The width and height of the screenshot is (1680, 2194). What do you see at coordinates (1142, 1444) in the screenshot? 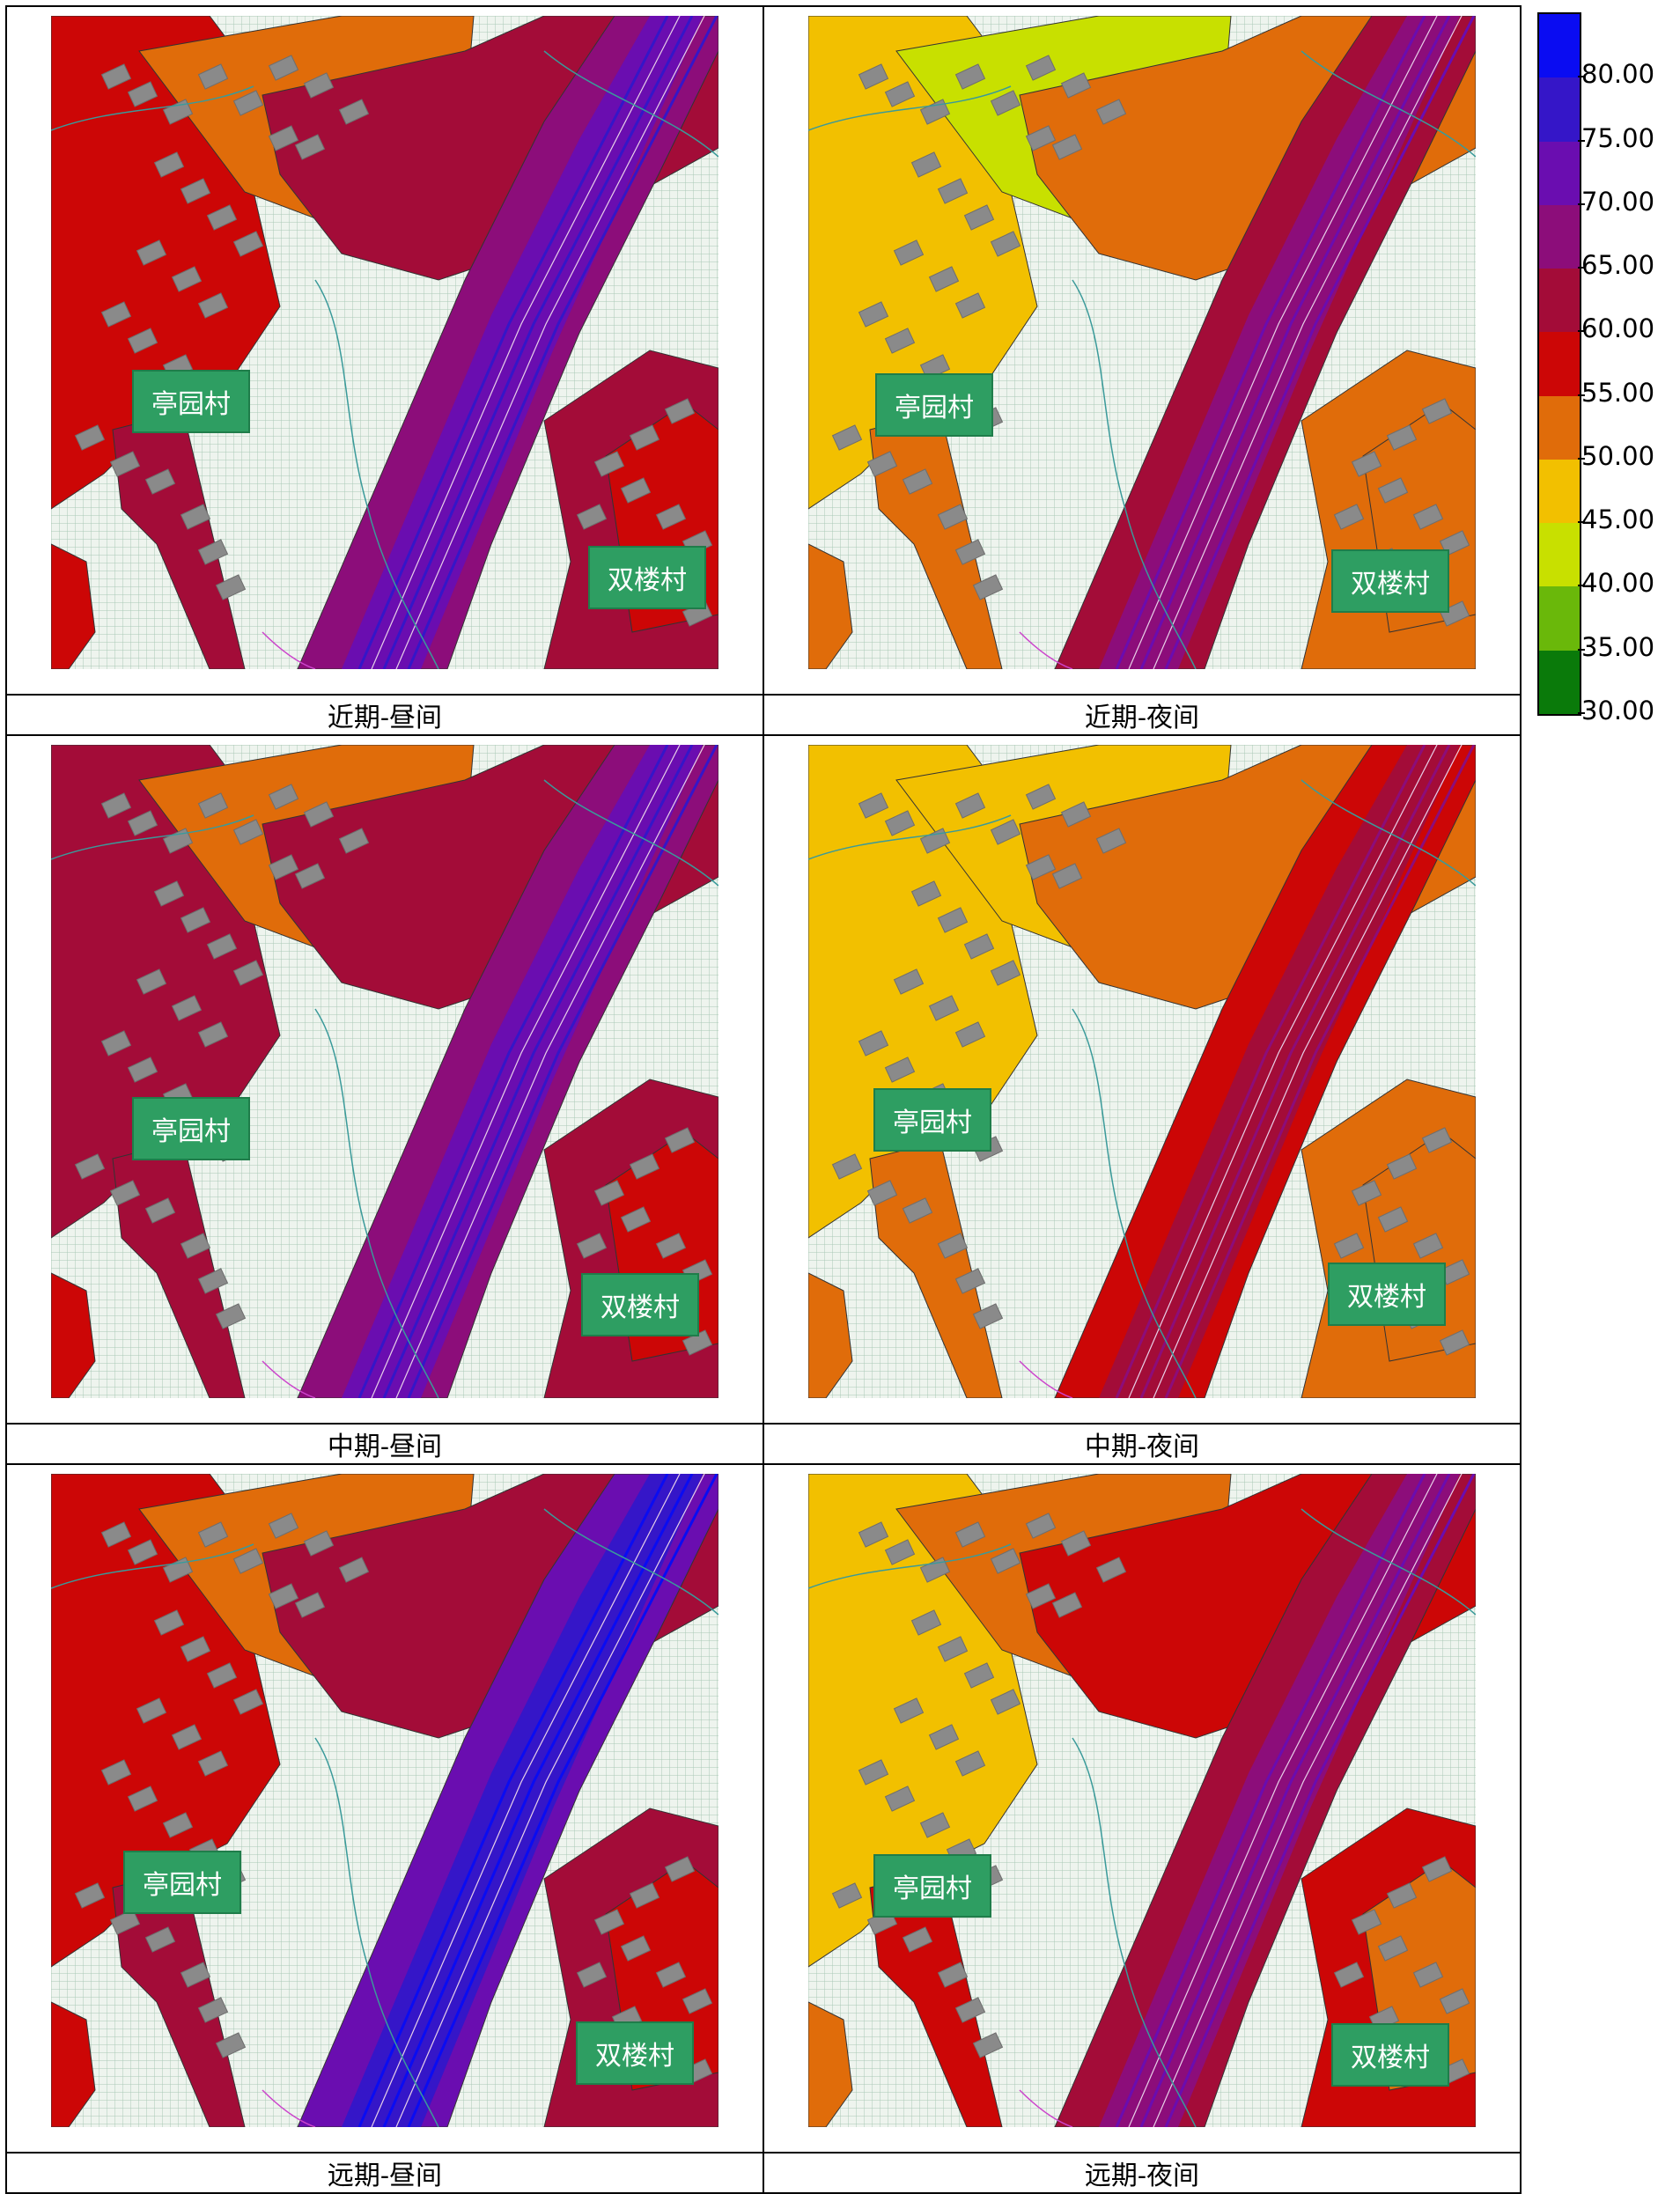
I see `map-caption: 中期-夜间` at bounding box center [1142, 1444].